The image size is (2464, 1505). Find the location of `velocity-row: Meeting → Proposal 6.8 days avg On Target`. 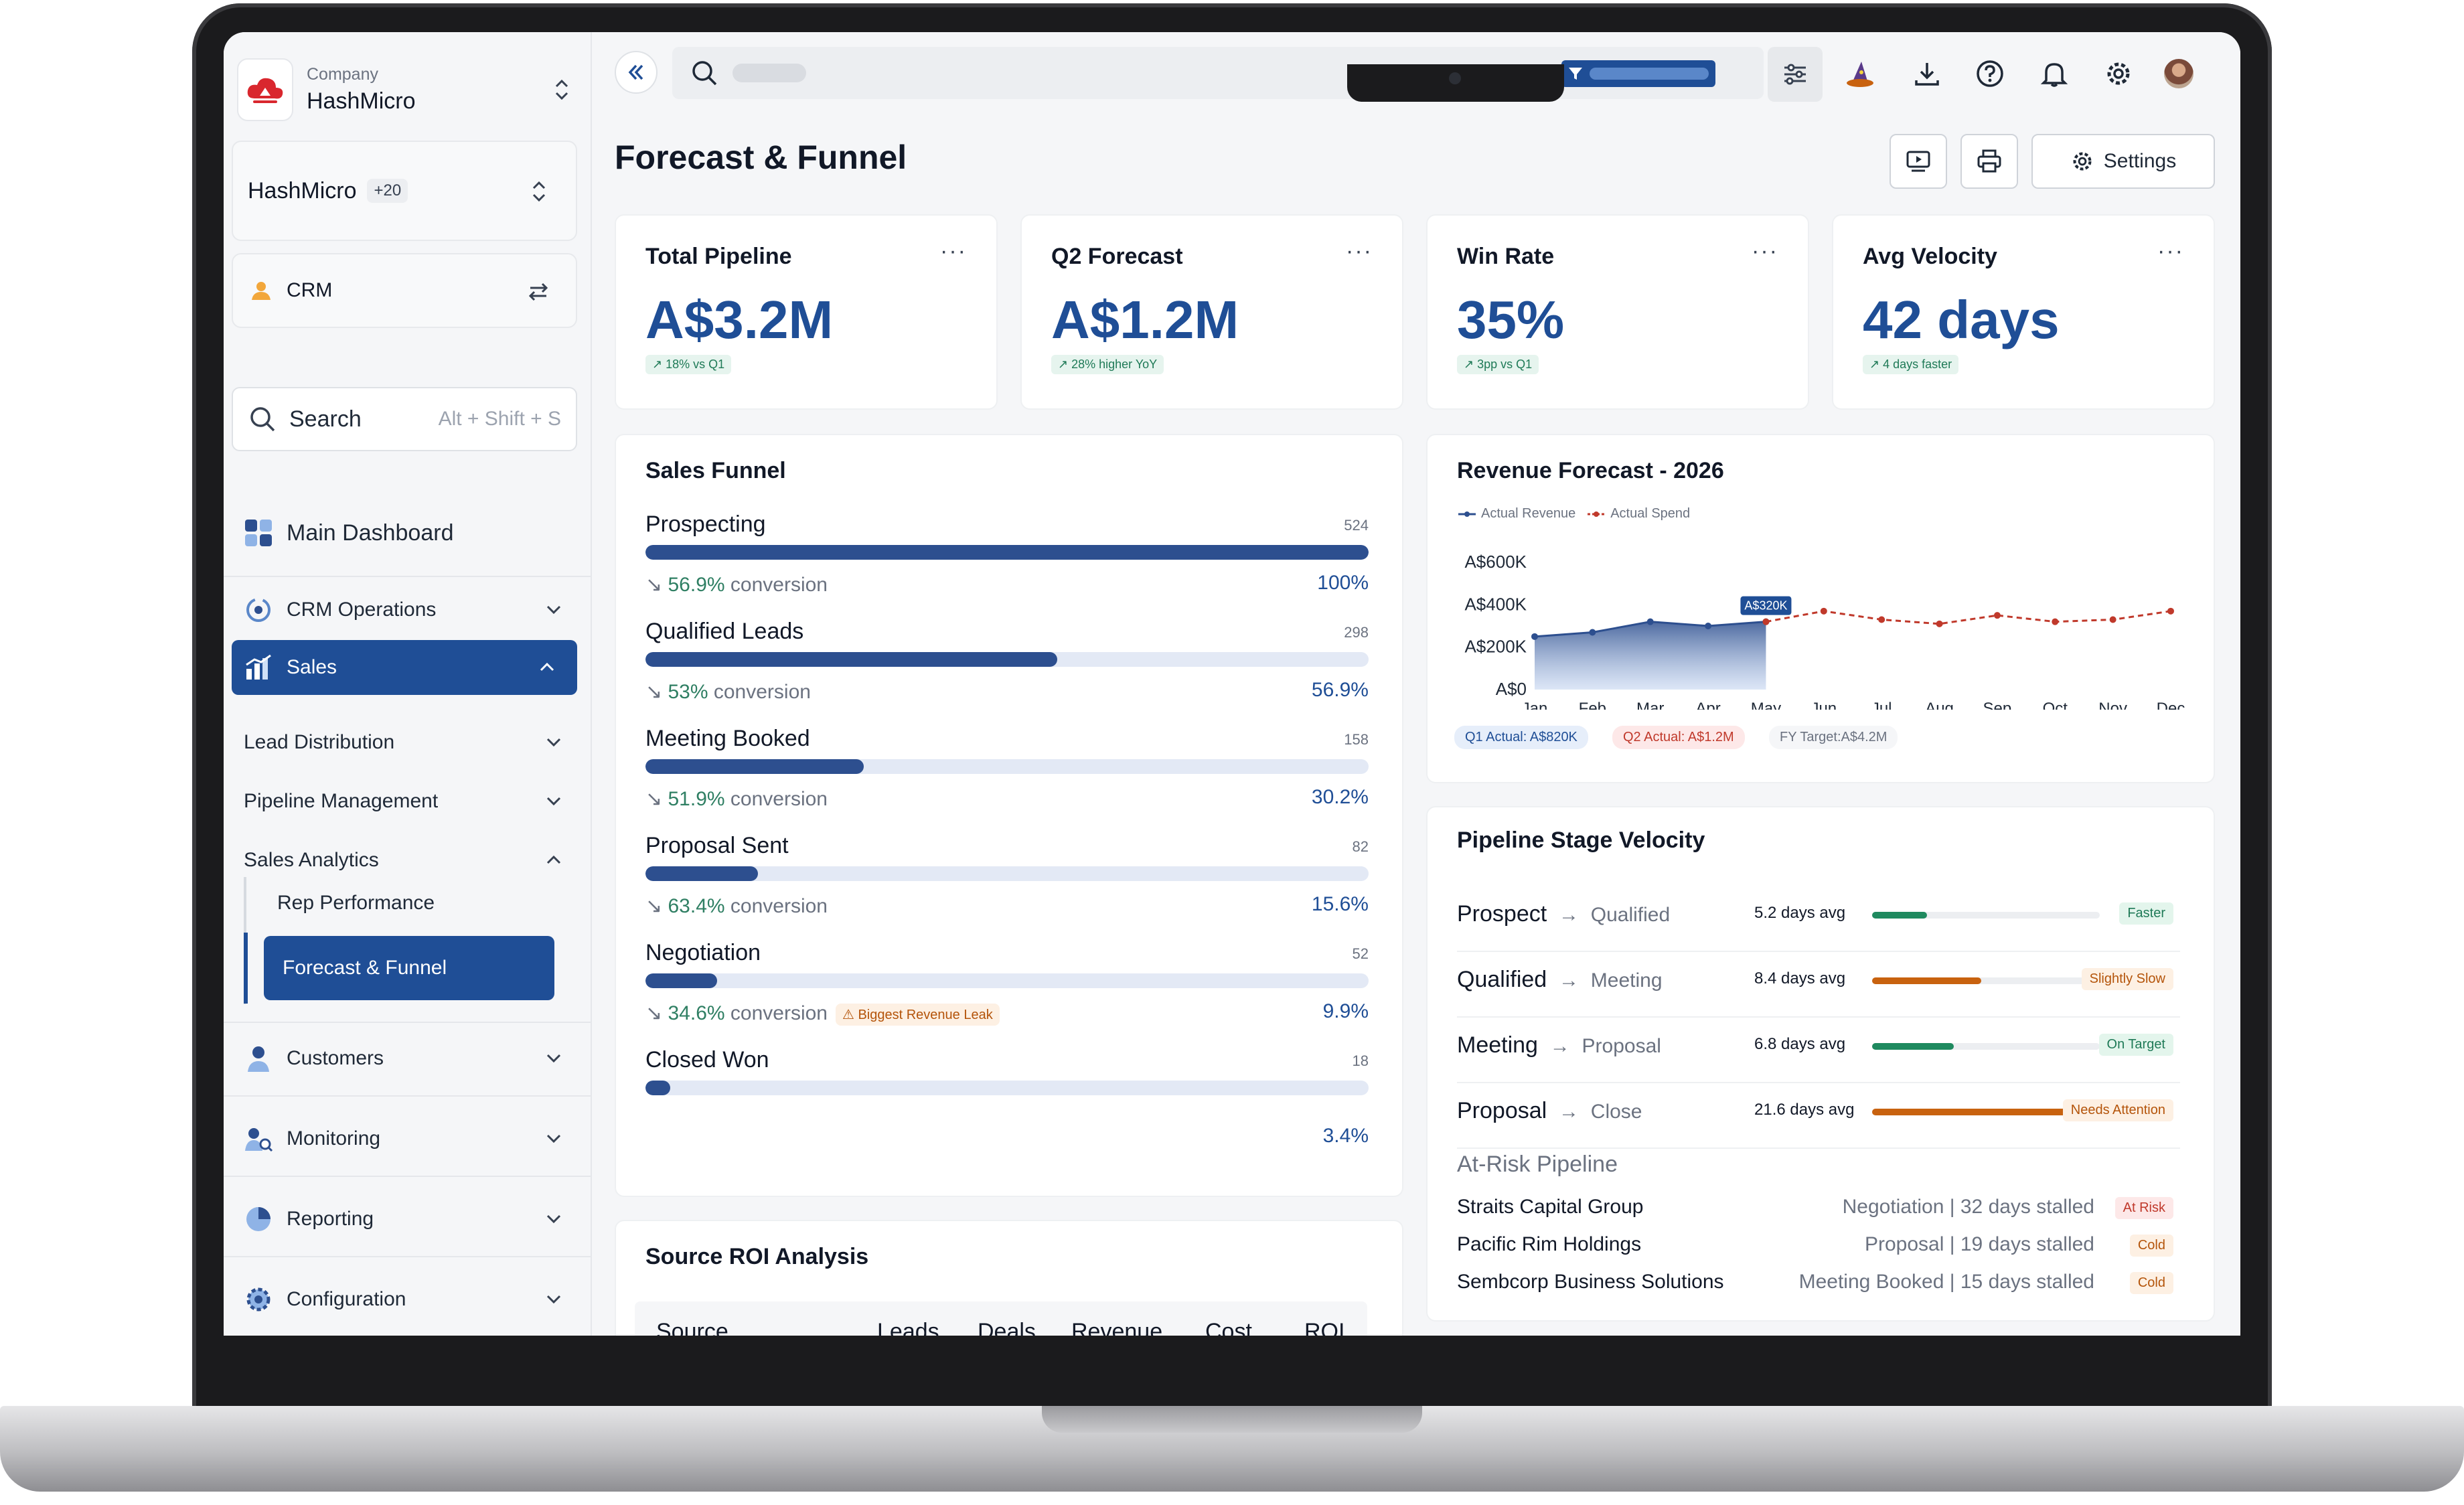

velocity-row: Meeting → Proposal 6.8 days avg On Target is located at coordinates (1818, 1050).